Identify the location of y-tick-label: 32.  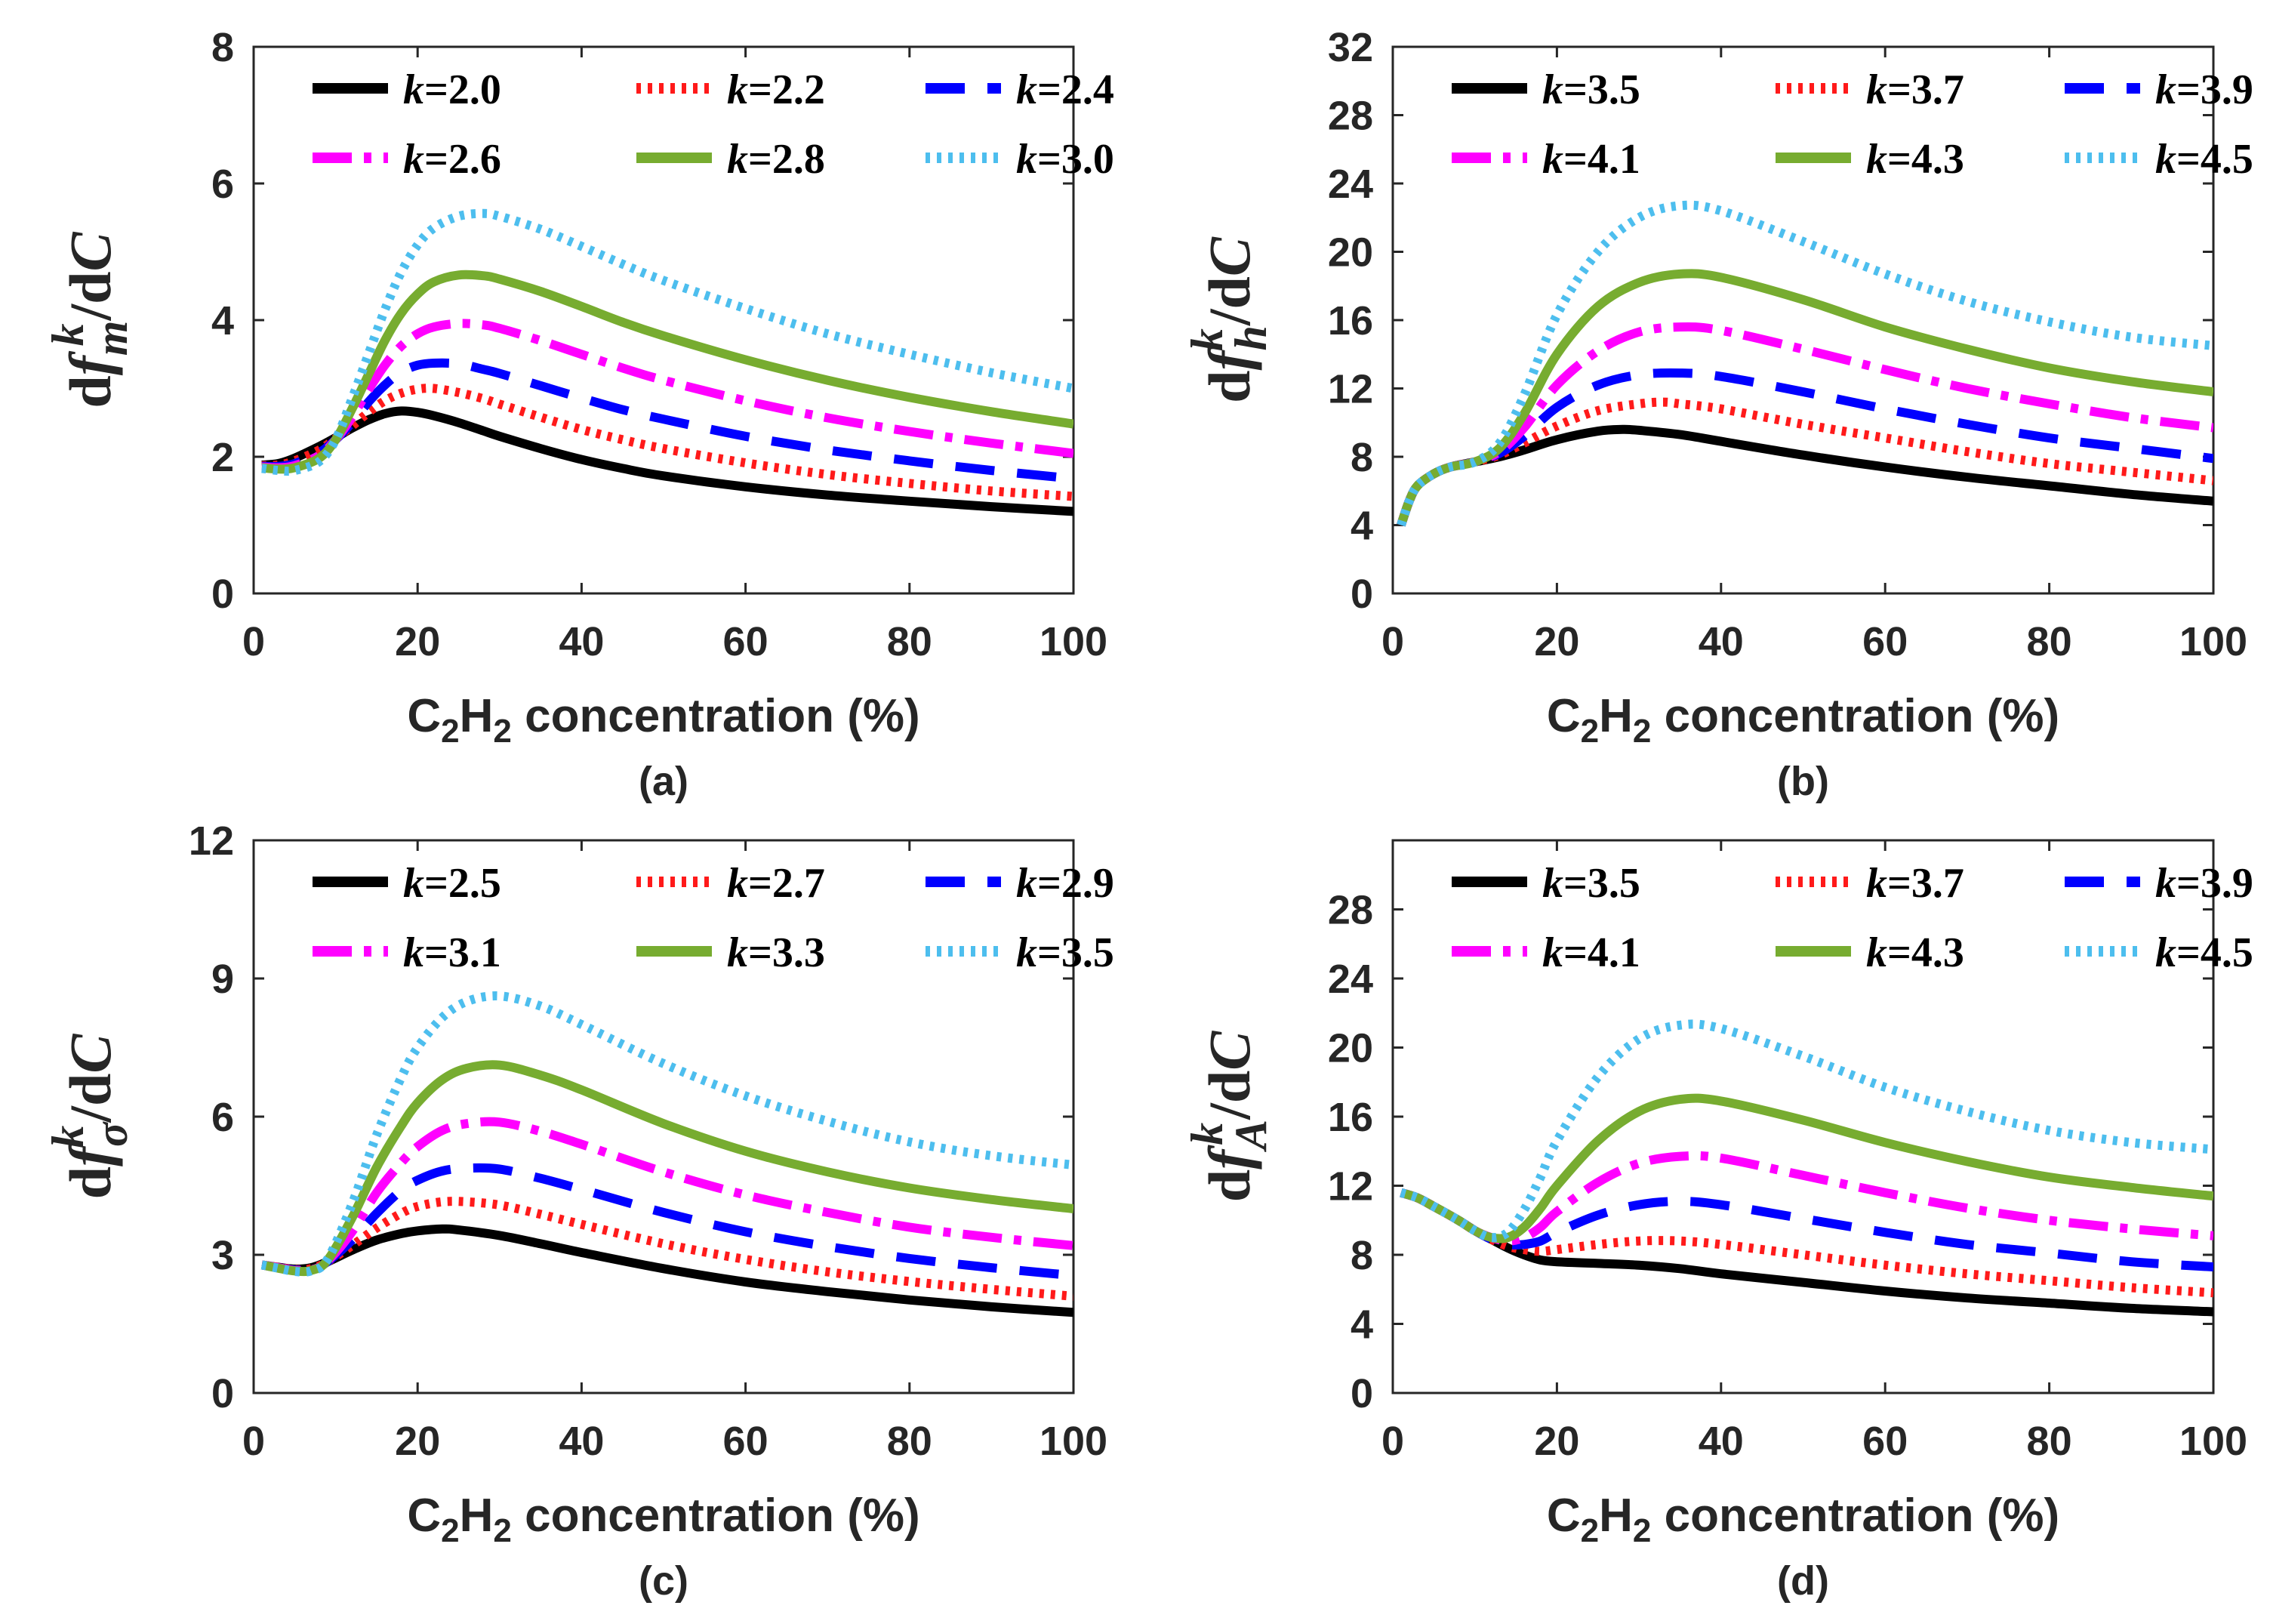
(1351, 48).